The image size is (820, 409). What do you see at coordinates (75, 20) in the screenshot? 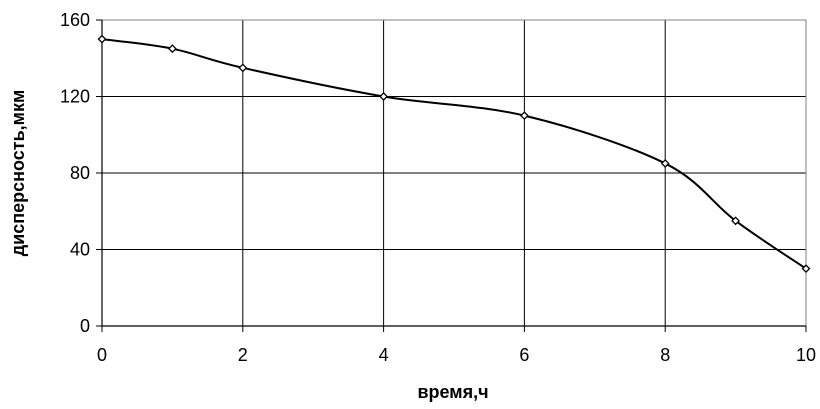
I see `y-tick-label: 160` at bounding box center [75, 20].